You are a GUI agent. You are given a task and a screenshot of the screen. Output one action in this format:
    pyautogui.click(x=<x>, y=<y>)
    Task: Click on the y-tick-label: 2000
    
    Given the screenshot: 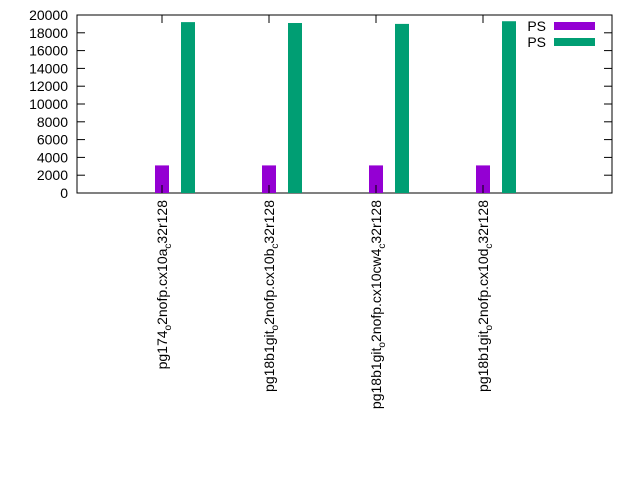 What is the action you would take?
    pyautogui.click(x=52, y=175)
    